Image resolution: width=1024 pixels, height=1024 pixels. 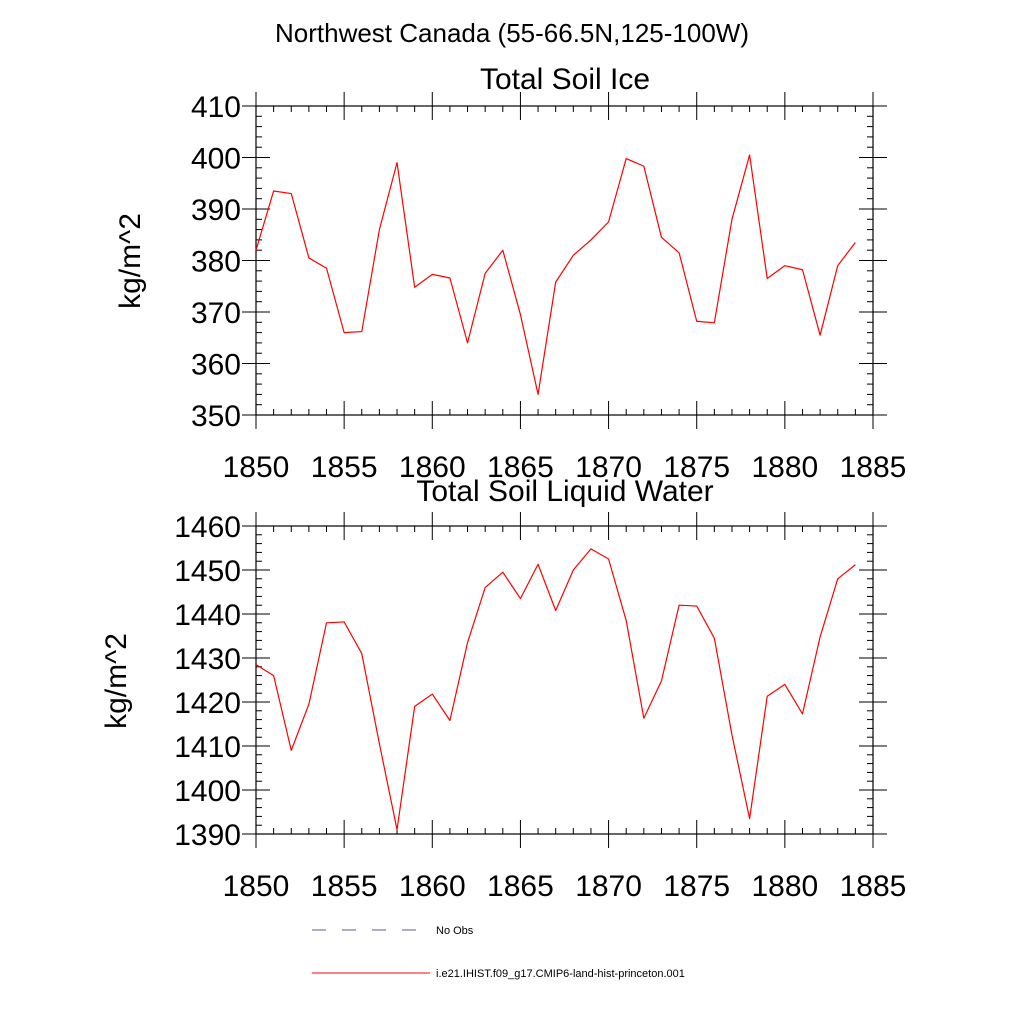 What do you see at coordinates (207, 747) in the screenshot?
I see `y-tick-label: 1410` at bounding box center [207, 747].